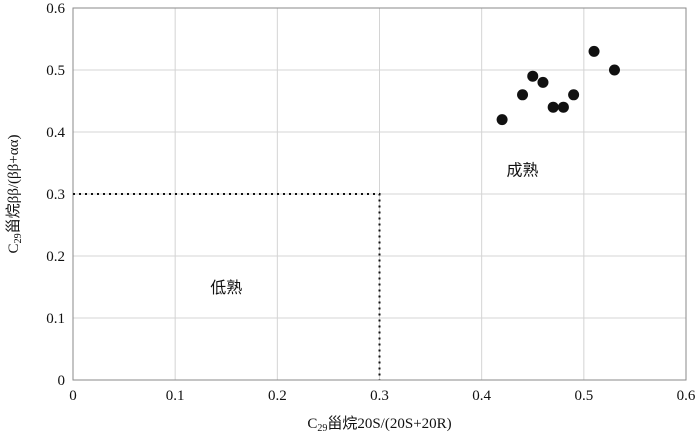 This screenshot has width=700, height=434. I want to click on y-axis-title-text: 甾烷ββ/(ββ+αα), so click(13, 184).